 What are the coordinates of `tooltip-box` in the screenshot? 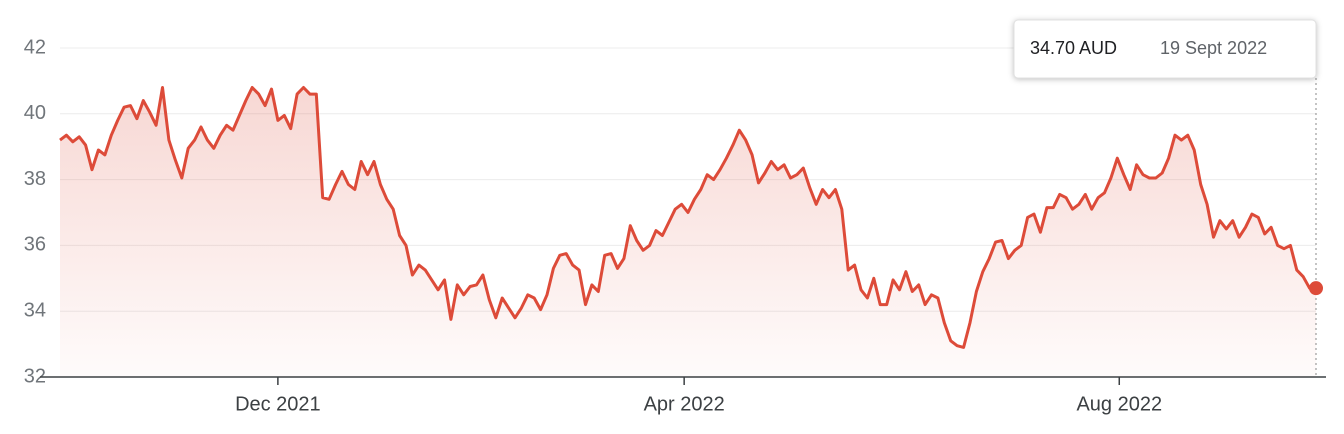 It's located at (1165, 49).